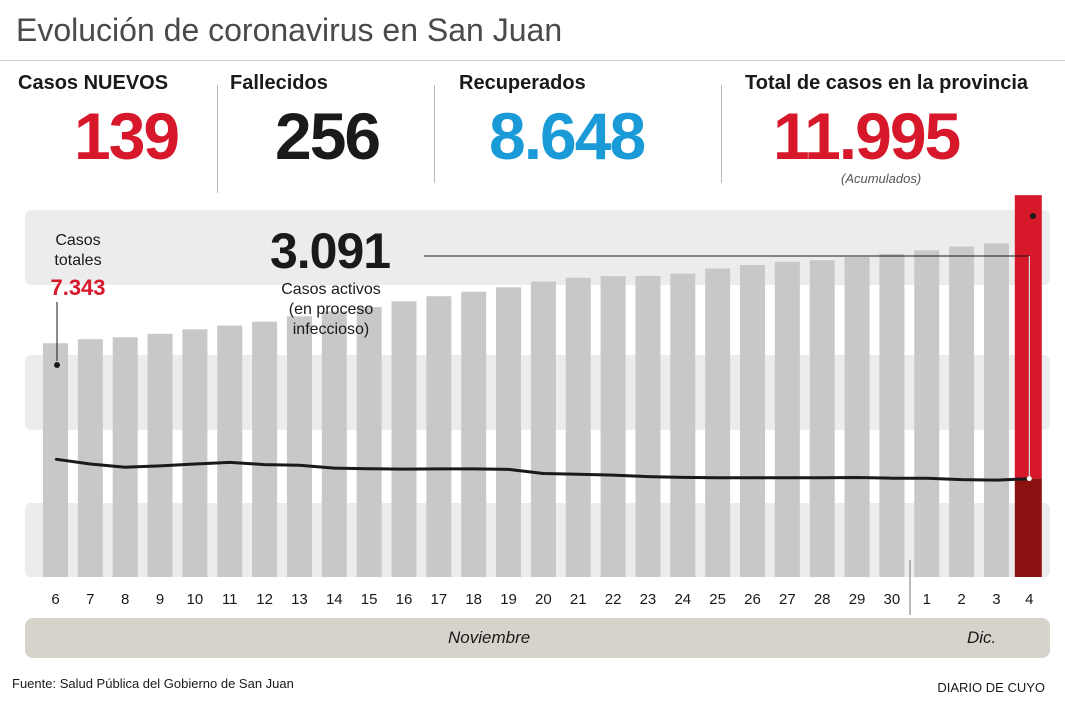 The image size is (1065, 709). I want to click on x-tick-label: 27, so click(787, 599).